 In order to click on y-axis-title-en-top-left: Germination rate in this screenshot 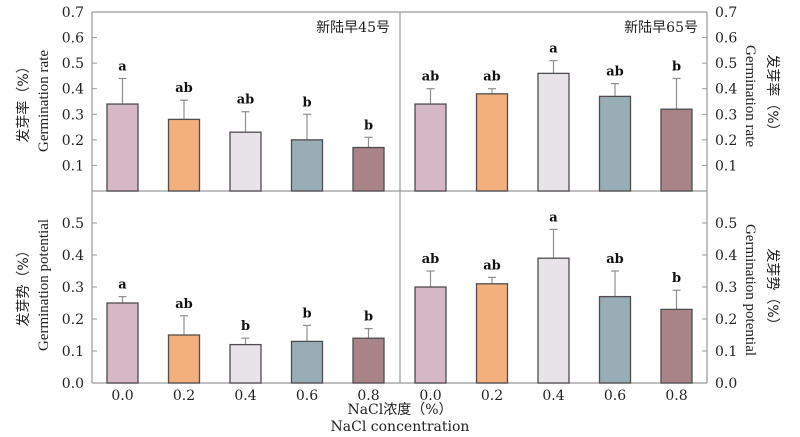, I will do `click(44, 101)`.